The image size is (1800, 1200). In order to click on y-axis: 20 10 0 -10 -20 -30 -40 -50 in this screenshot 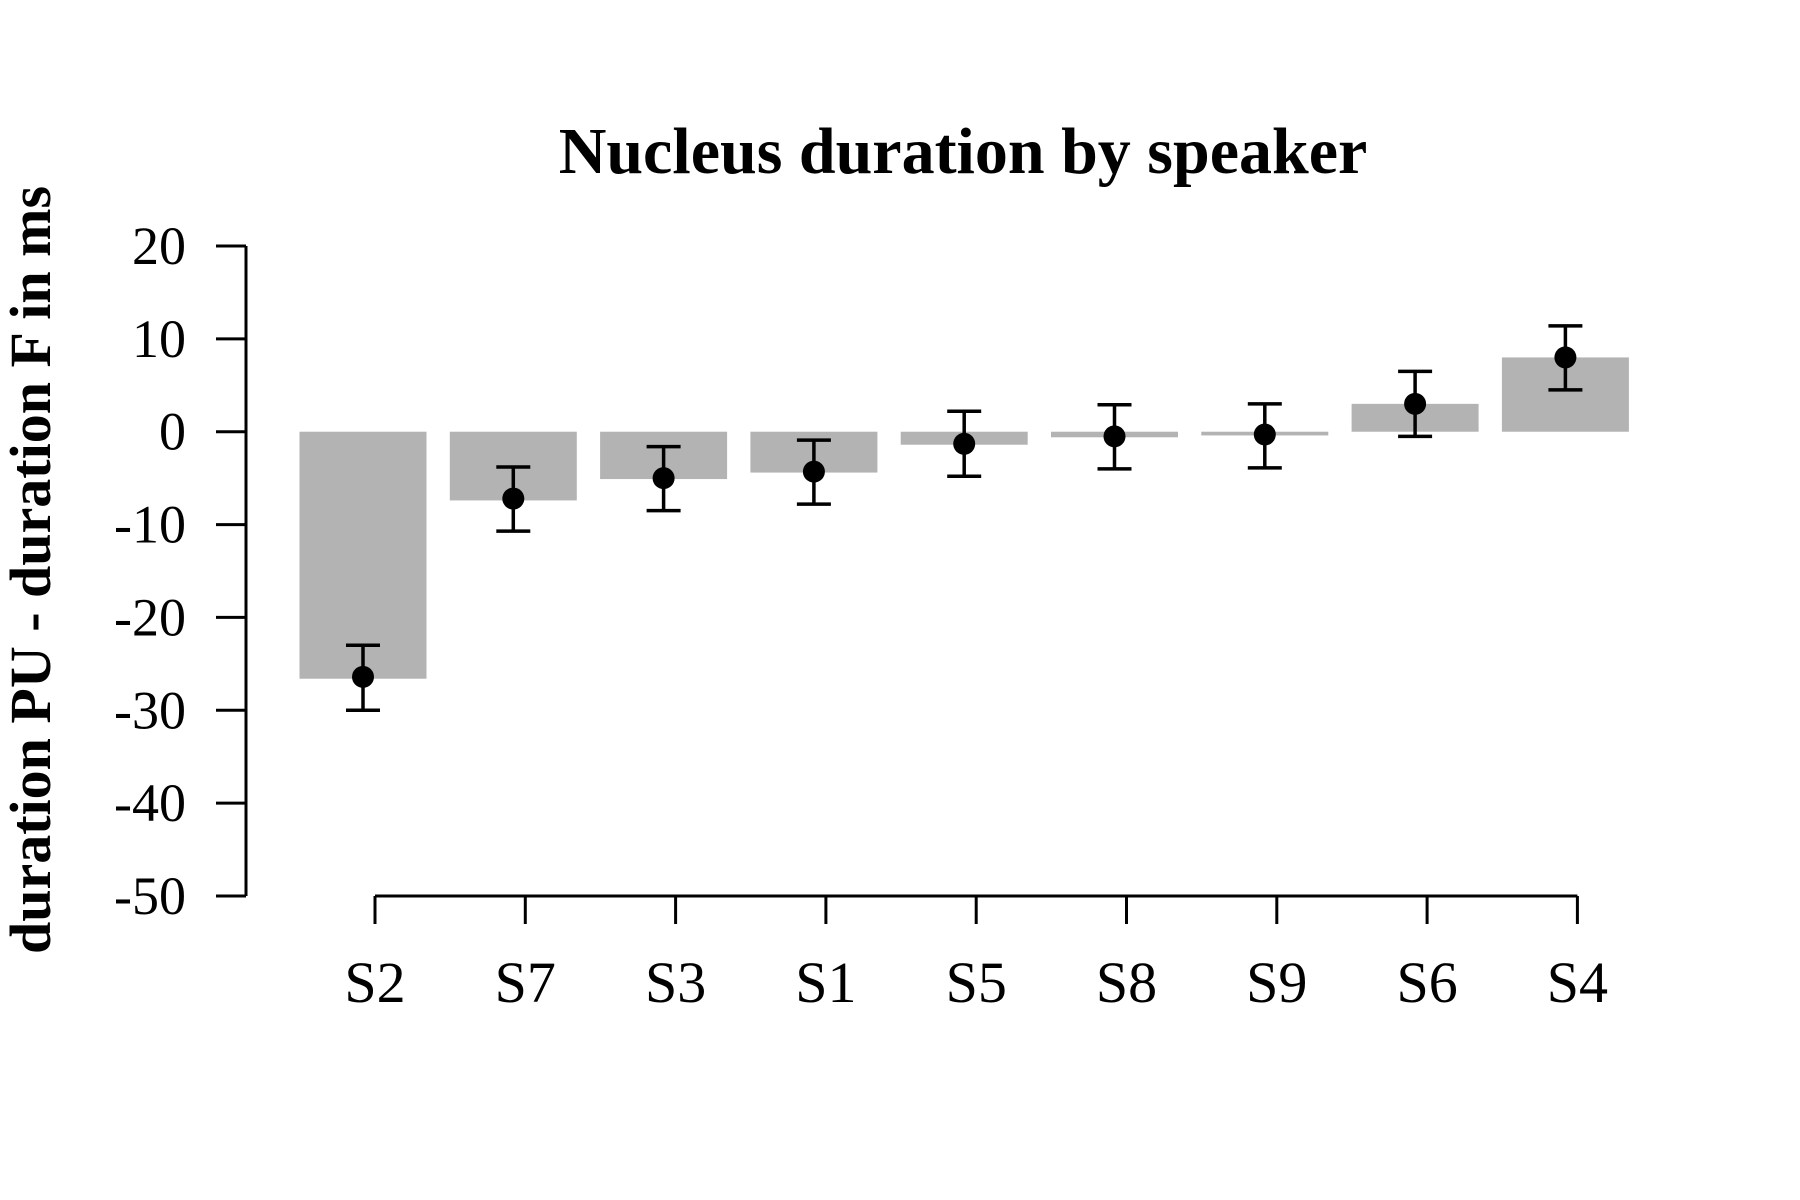, I will do `click(181, 571)`.